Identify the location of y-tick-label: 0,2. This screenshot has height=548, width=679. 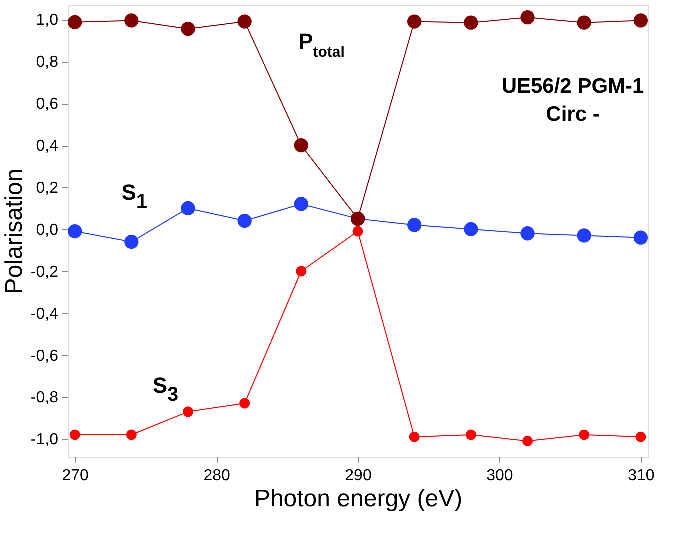
(47, 188).